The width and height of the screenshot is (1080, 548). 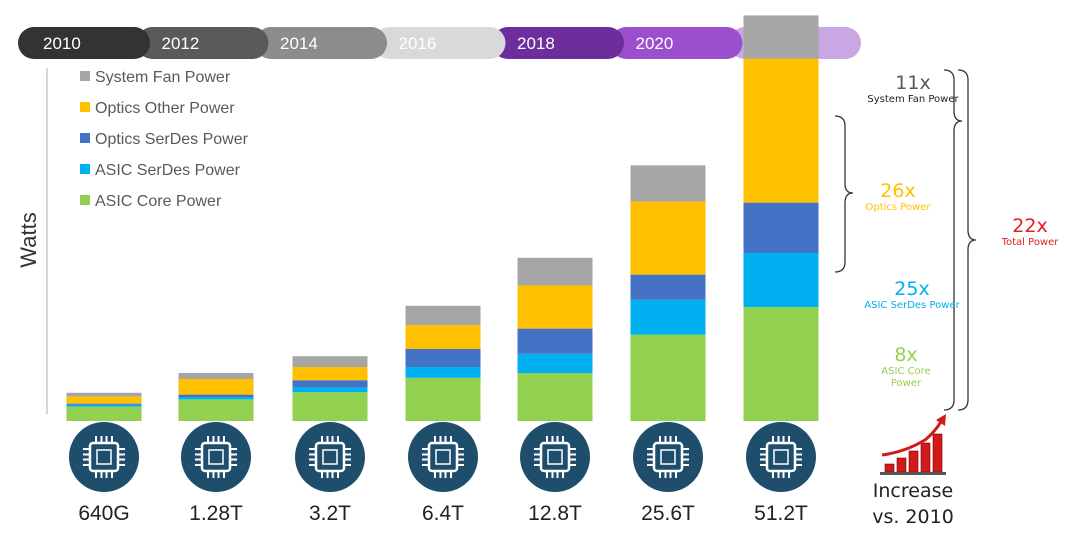 What do you see at coordinates (330, 513) in the screenshot?
I see `category-label: 3.2T` at bounding box center [330, 513].